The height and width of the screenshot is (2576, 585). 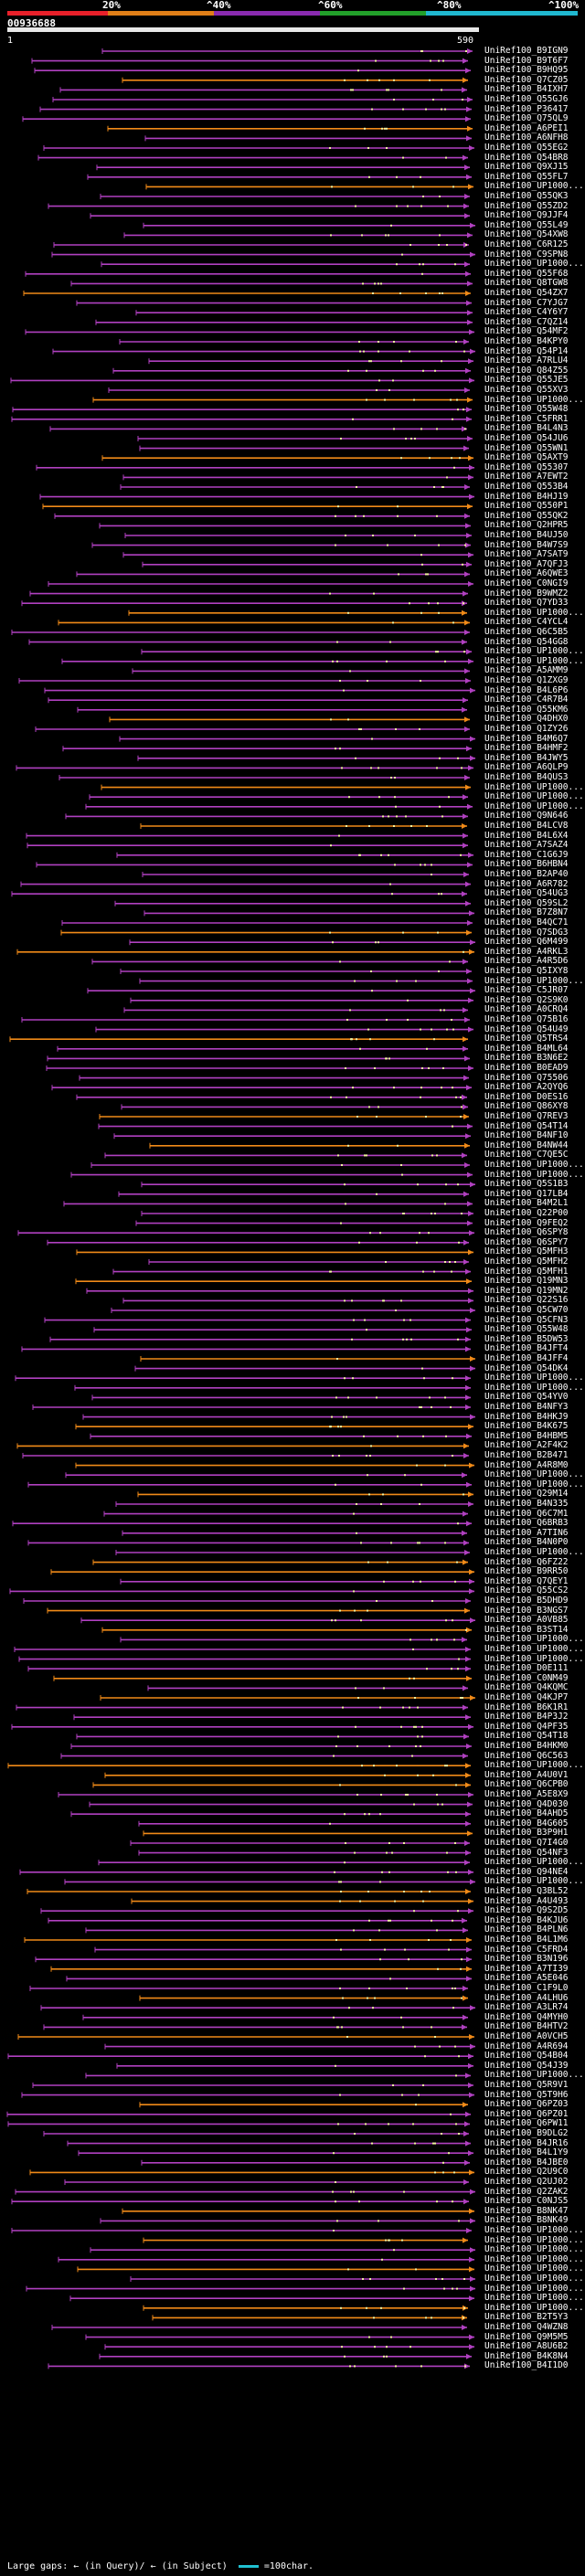 What do you see at coordinates (527, 622) in the screenshot?
I see `hit-label: UniRef100_C4YCL4` at bounding box center [527, 622].